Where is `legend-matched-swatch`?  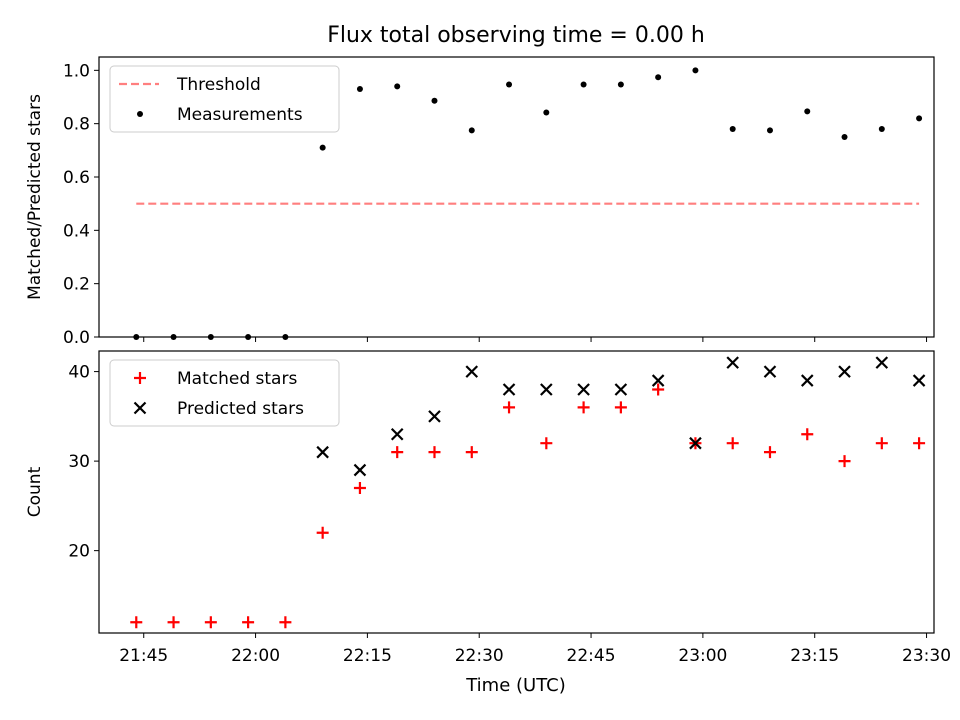 legend-matched-swatch is located at coordinates (140, 378).